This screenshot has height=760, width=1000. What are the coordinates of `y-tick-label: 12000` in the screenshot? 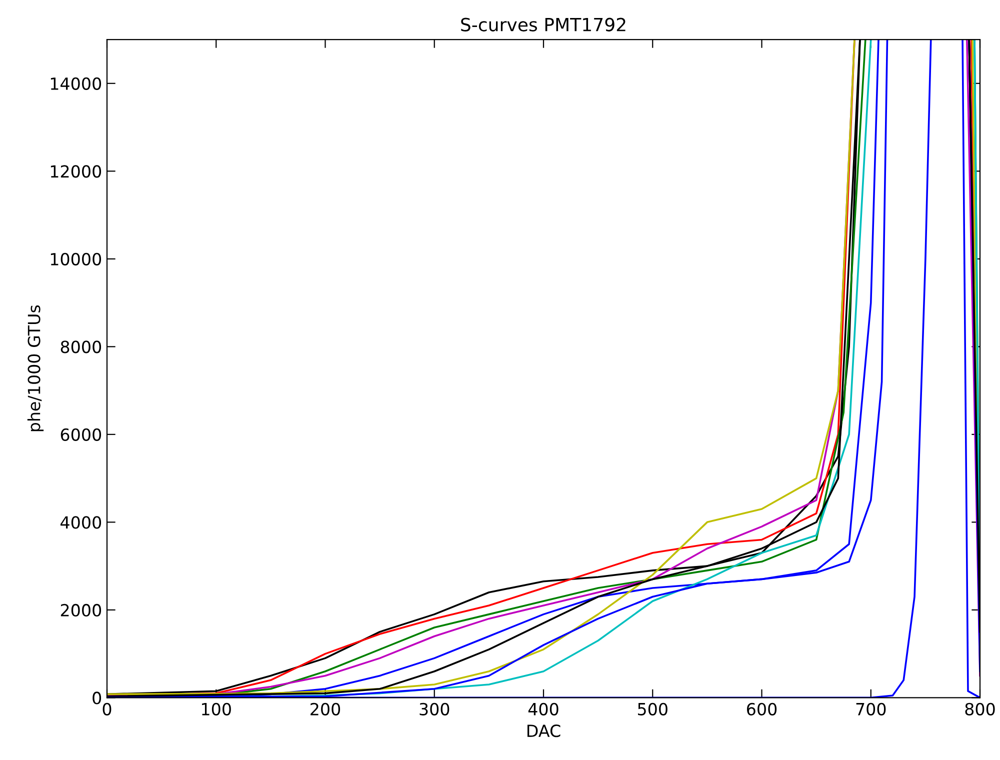 It's located at (76, 171).